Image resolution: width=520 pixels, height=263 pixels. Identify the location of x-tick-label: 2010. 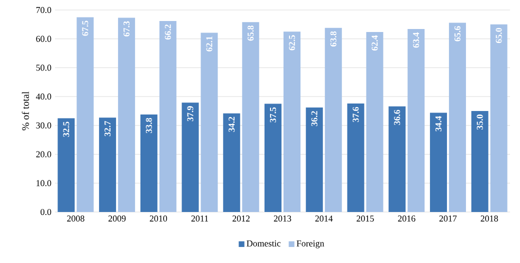
(159, 219).